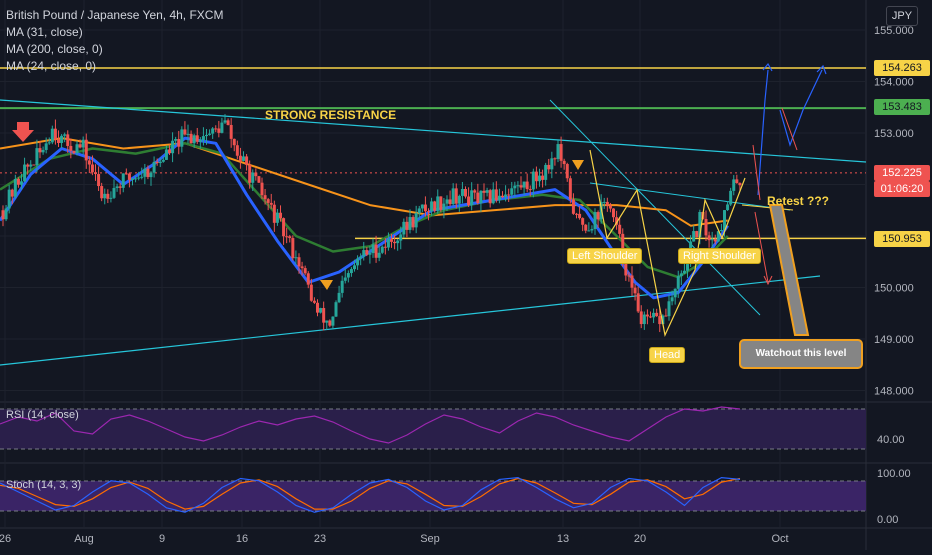 The image size is (932, 555). Describe the element at coordinates (667, 243) in the screenshot. I see `head-shoulders-zigzag` at that location.